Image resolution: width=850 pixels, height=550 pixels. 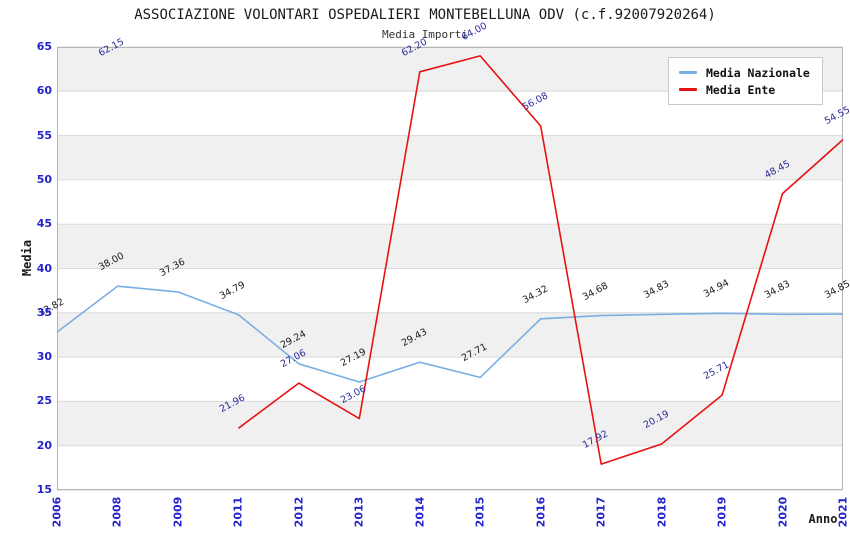 I want to click on legend: Media Nazionale Media Ente, so click(x=745, y=81).